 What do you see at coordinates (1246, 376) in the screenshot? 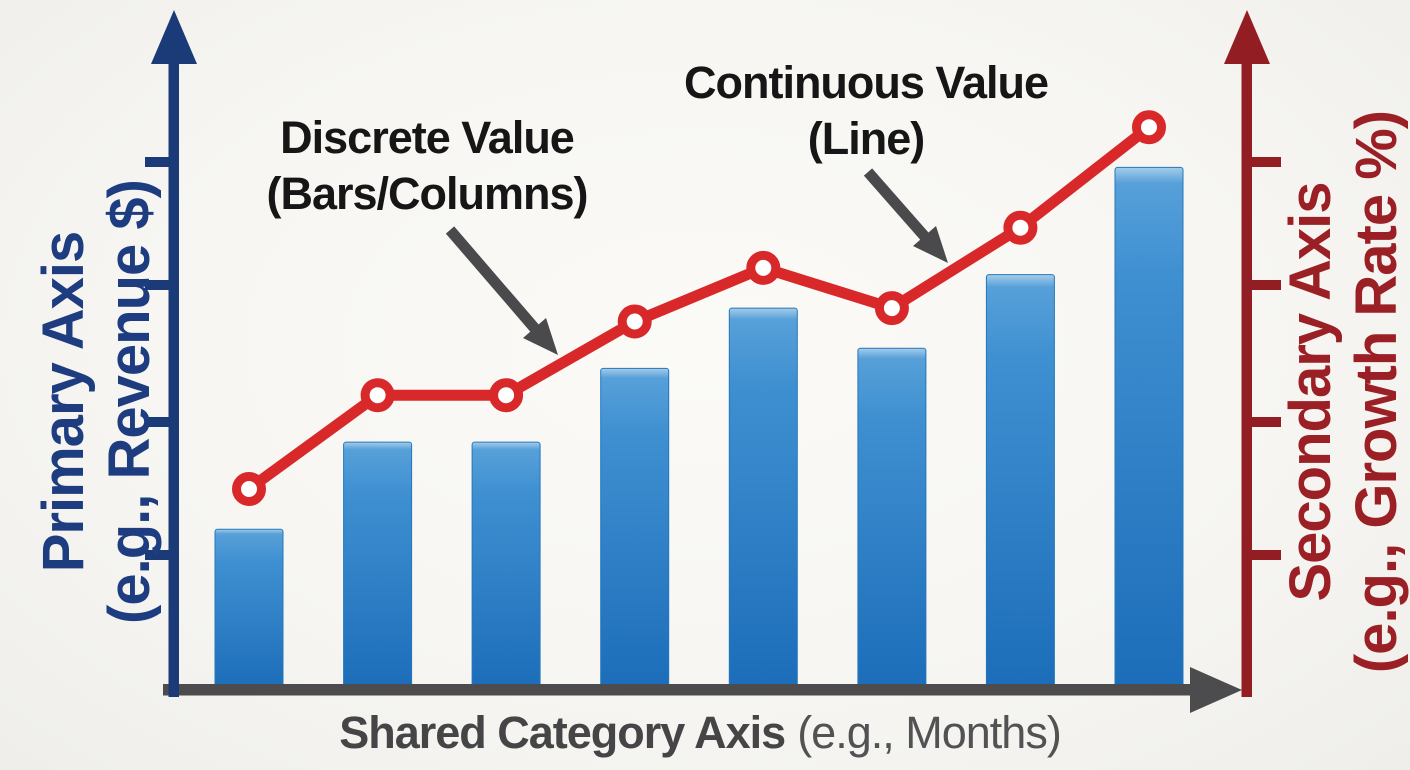
I see `secondary-axis-line` at bounding box center [1246, 376].